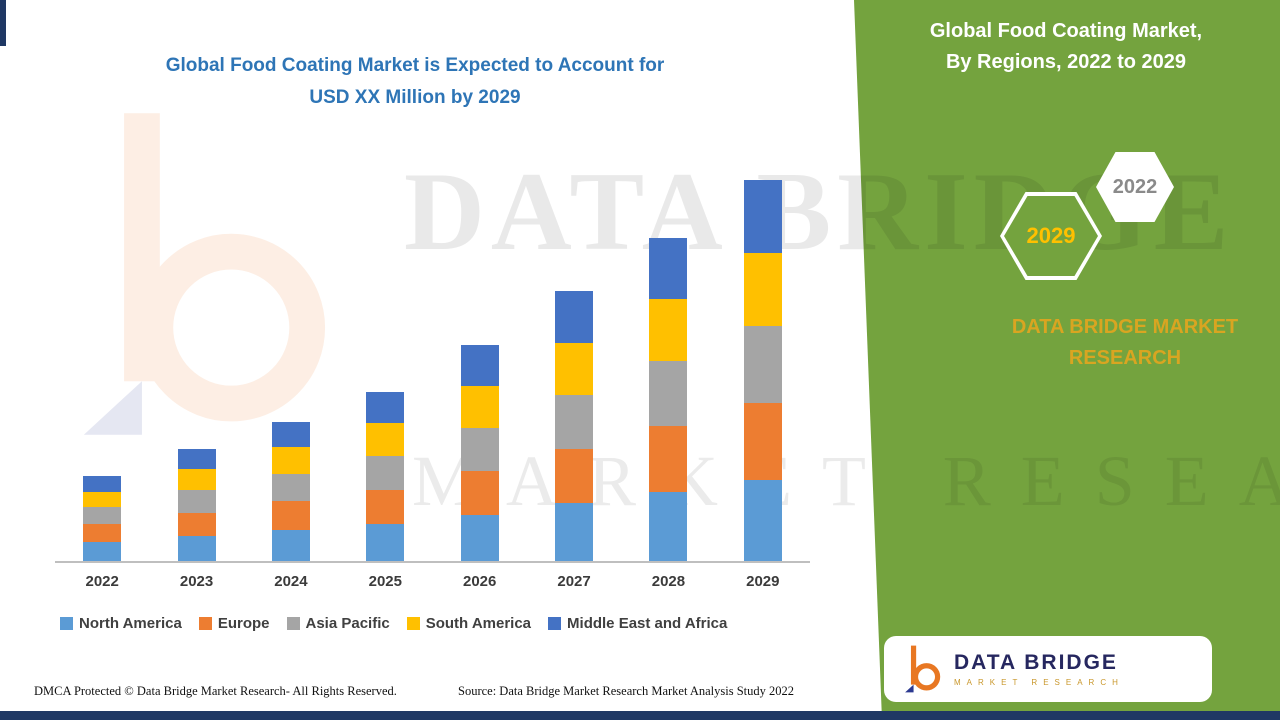  I want to click on hexagon-2022: 2022, so click(1135, 187).